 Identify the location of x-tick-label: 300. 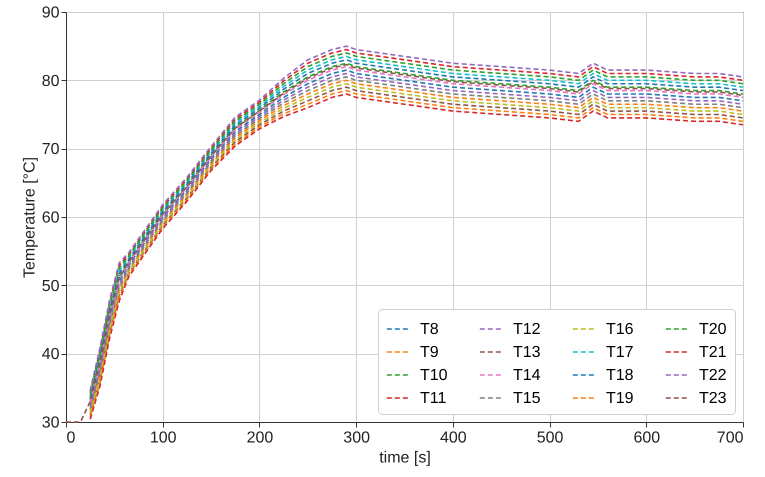
(356, 438).